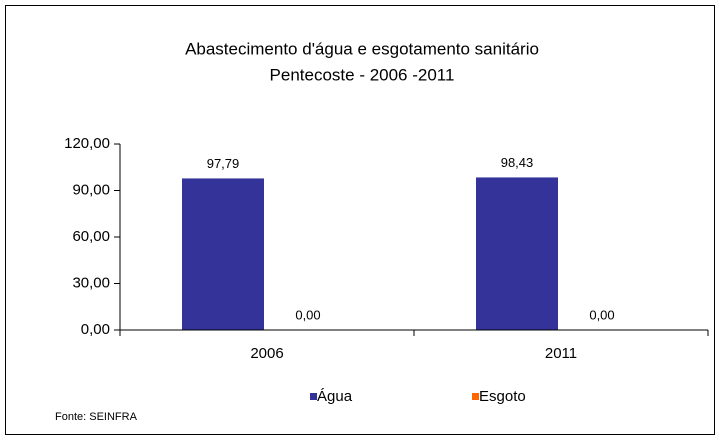  What do you see at coordinates (91, 189) in the screenshot?
I see `y-tick-label: 90,00` at bounding box center [91, 189].